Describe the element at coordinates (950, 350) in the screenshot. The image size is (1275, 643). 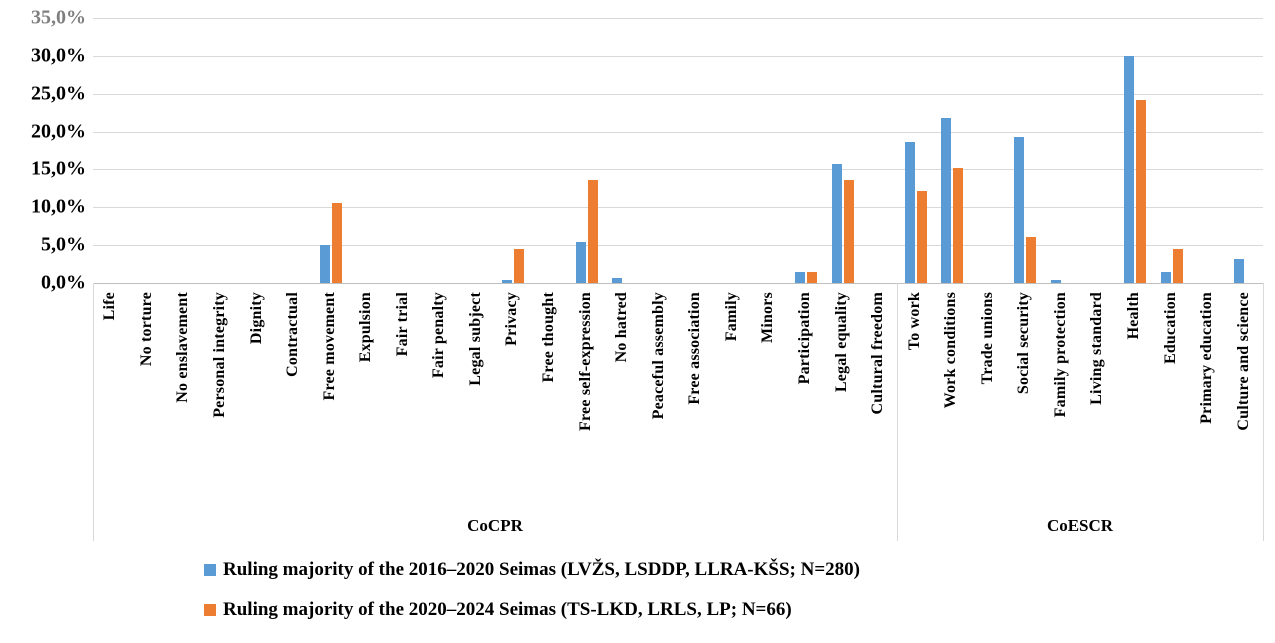
I see `category-label: Work conditions` at that location.